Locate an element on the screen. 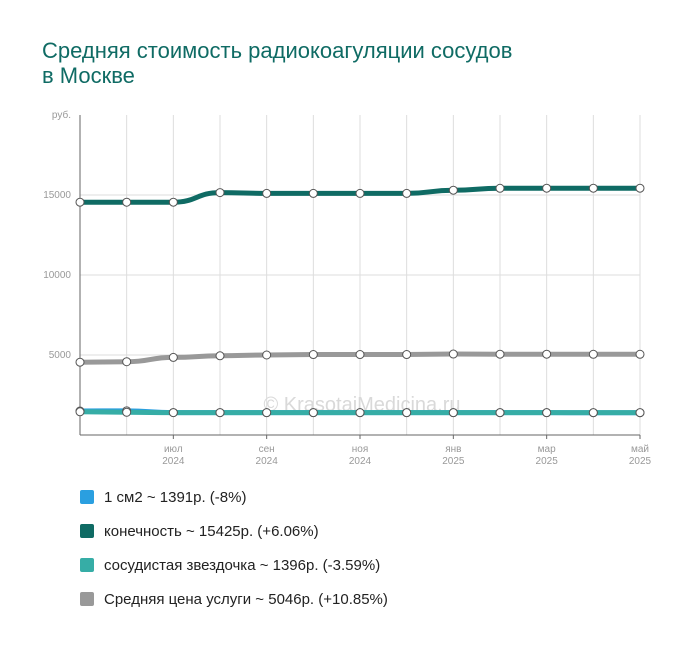  y-tick-label: 10000 is located at coordinates (57, 275).